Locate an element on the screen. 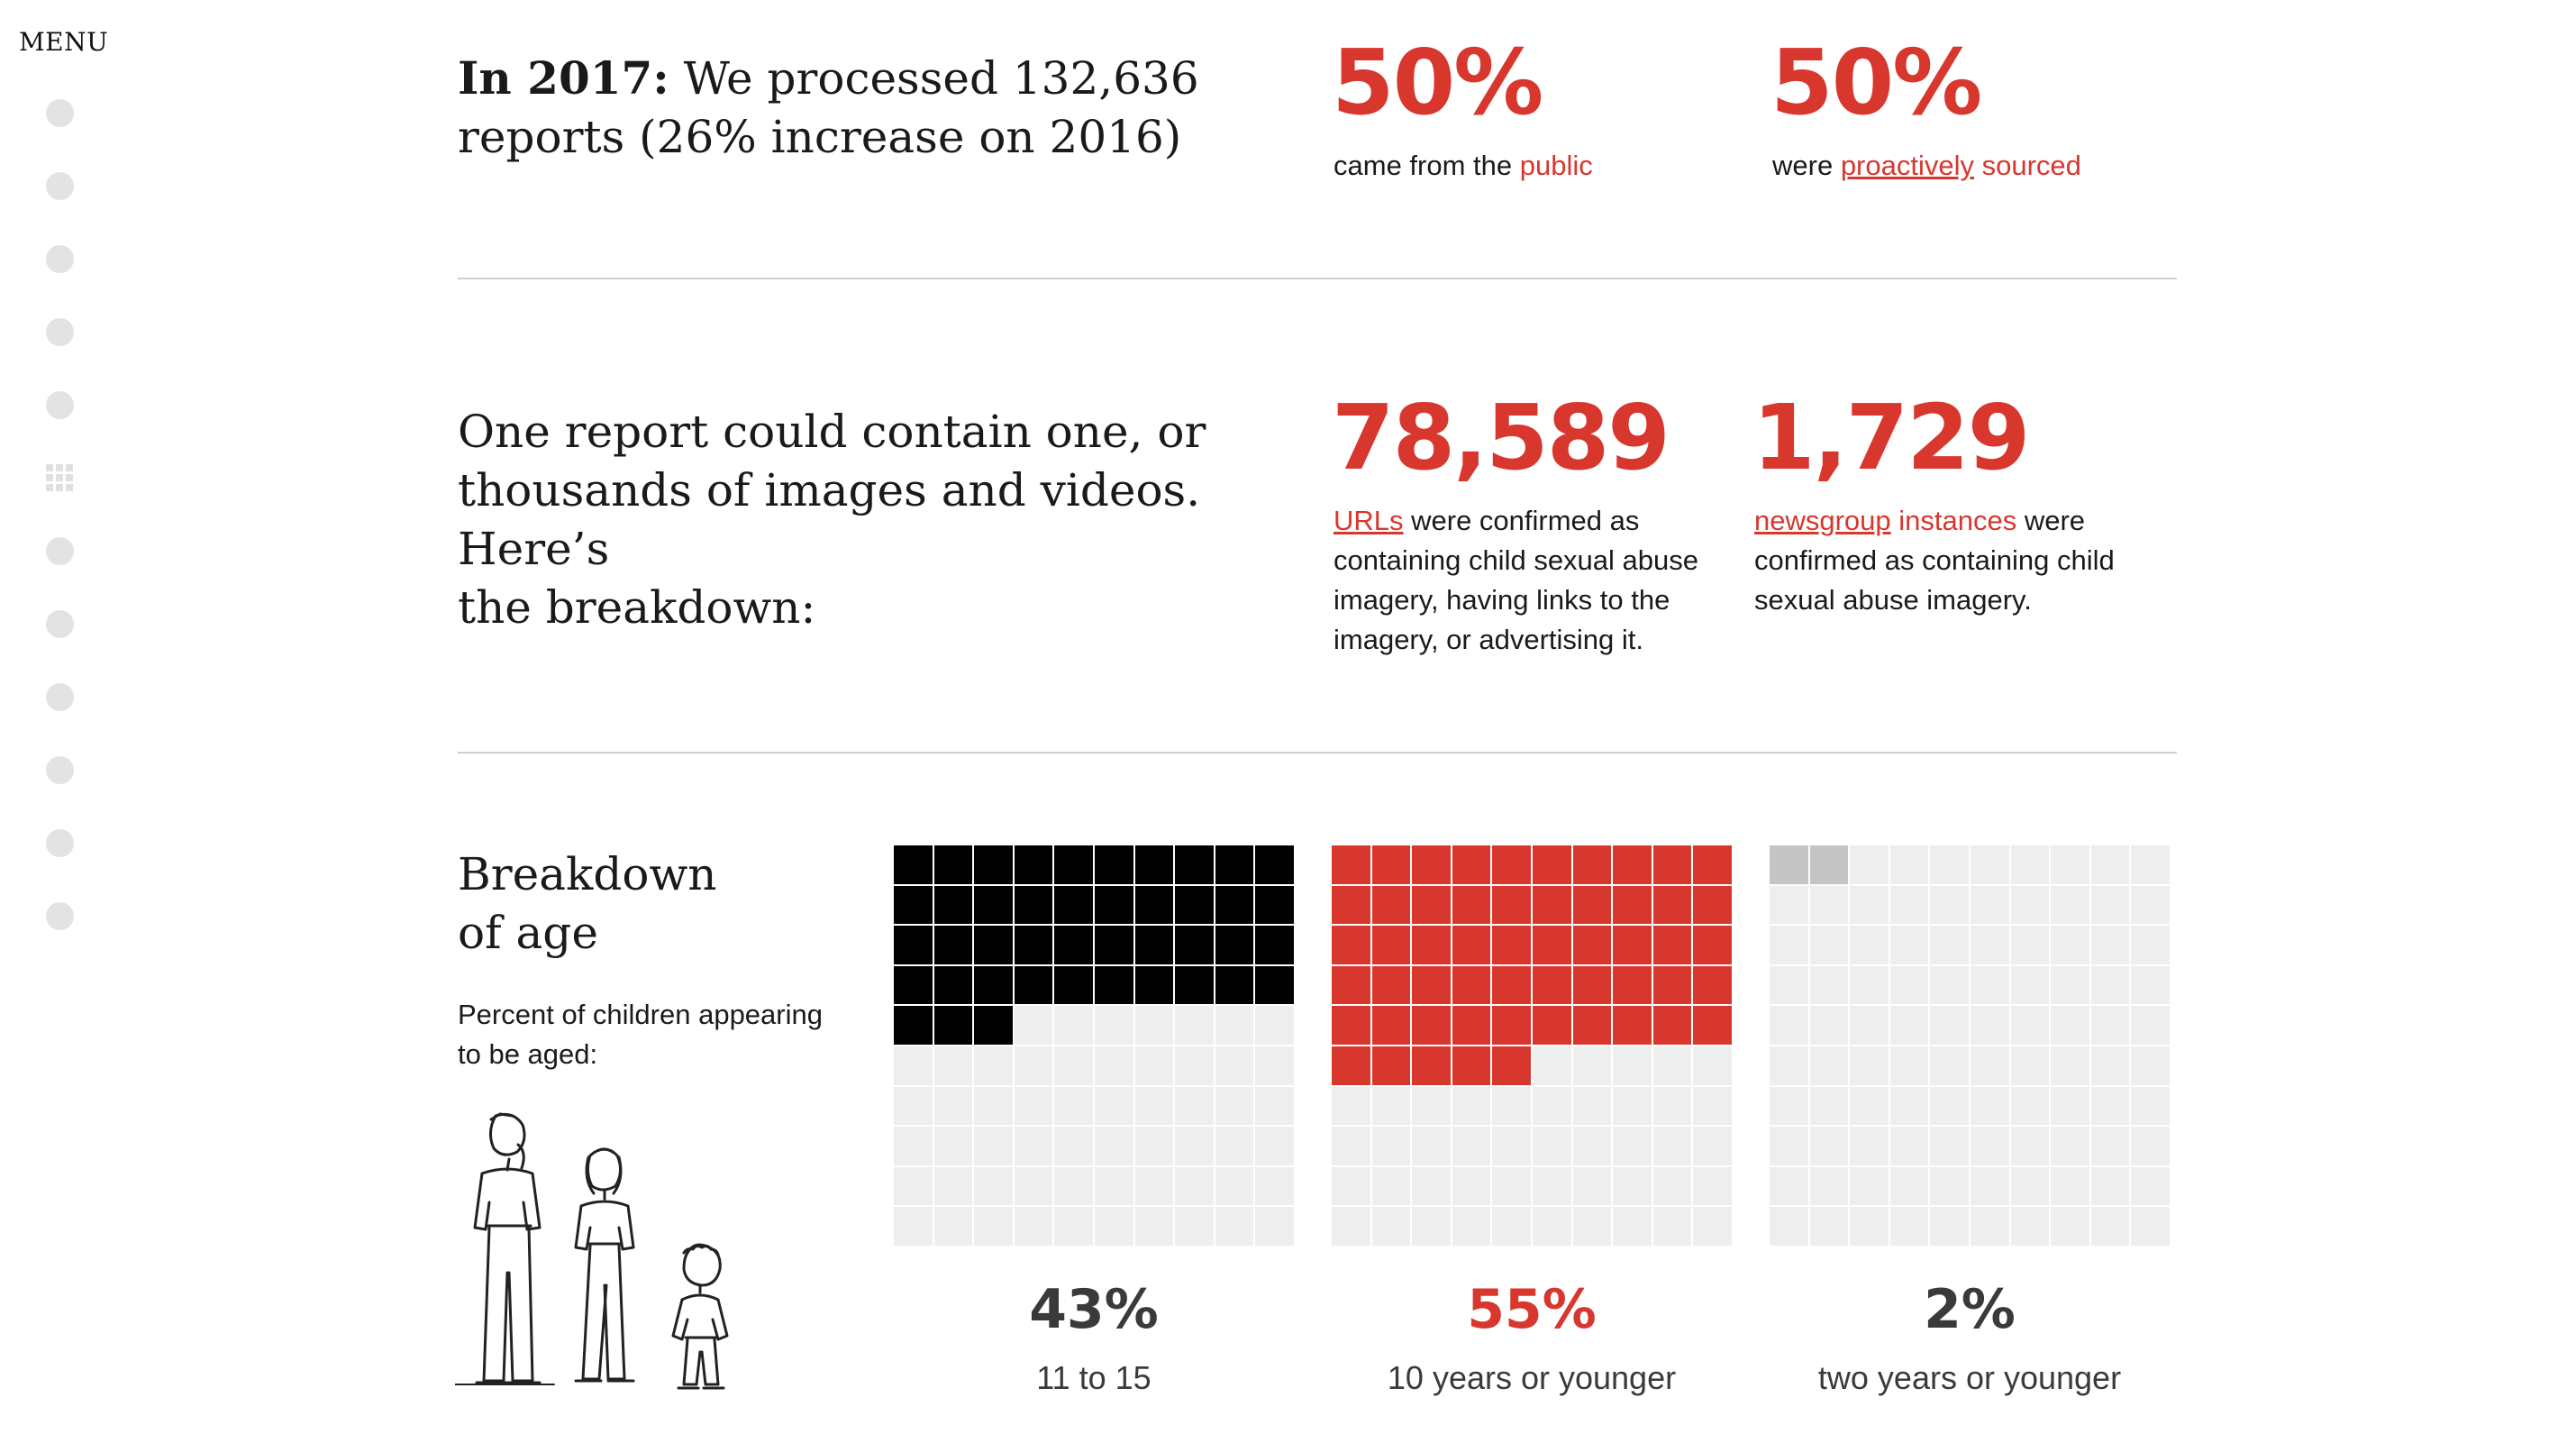  urls-link: URLs is located at coordinates (1369, 520).